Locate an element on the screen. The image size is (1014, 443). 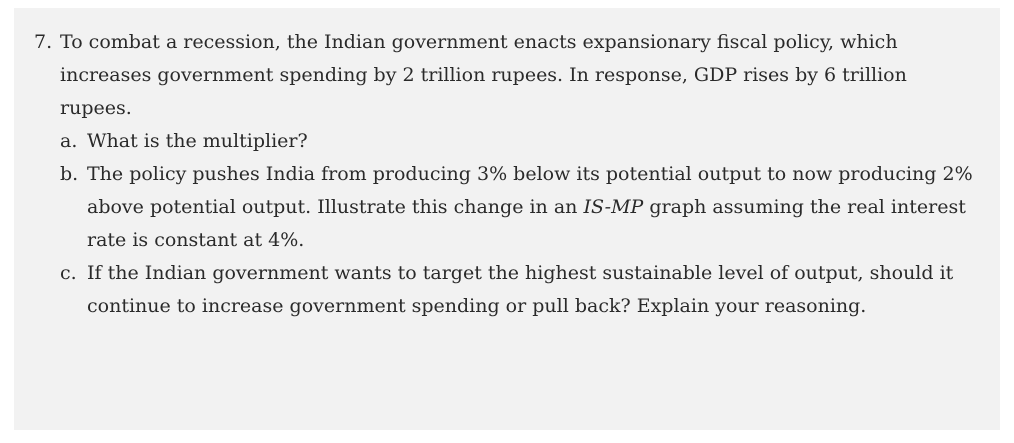
part-a-letter: a. is located at coordinates (69, 141).